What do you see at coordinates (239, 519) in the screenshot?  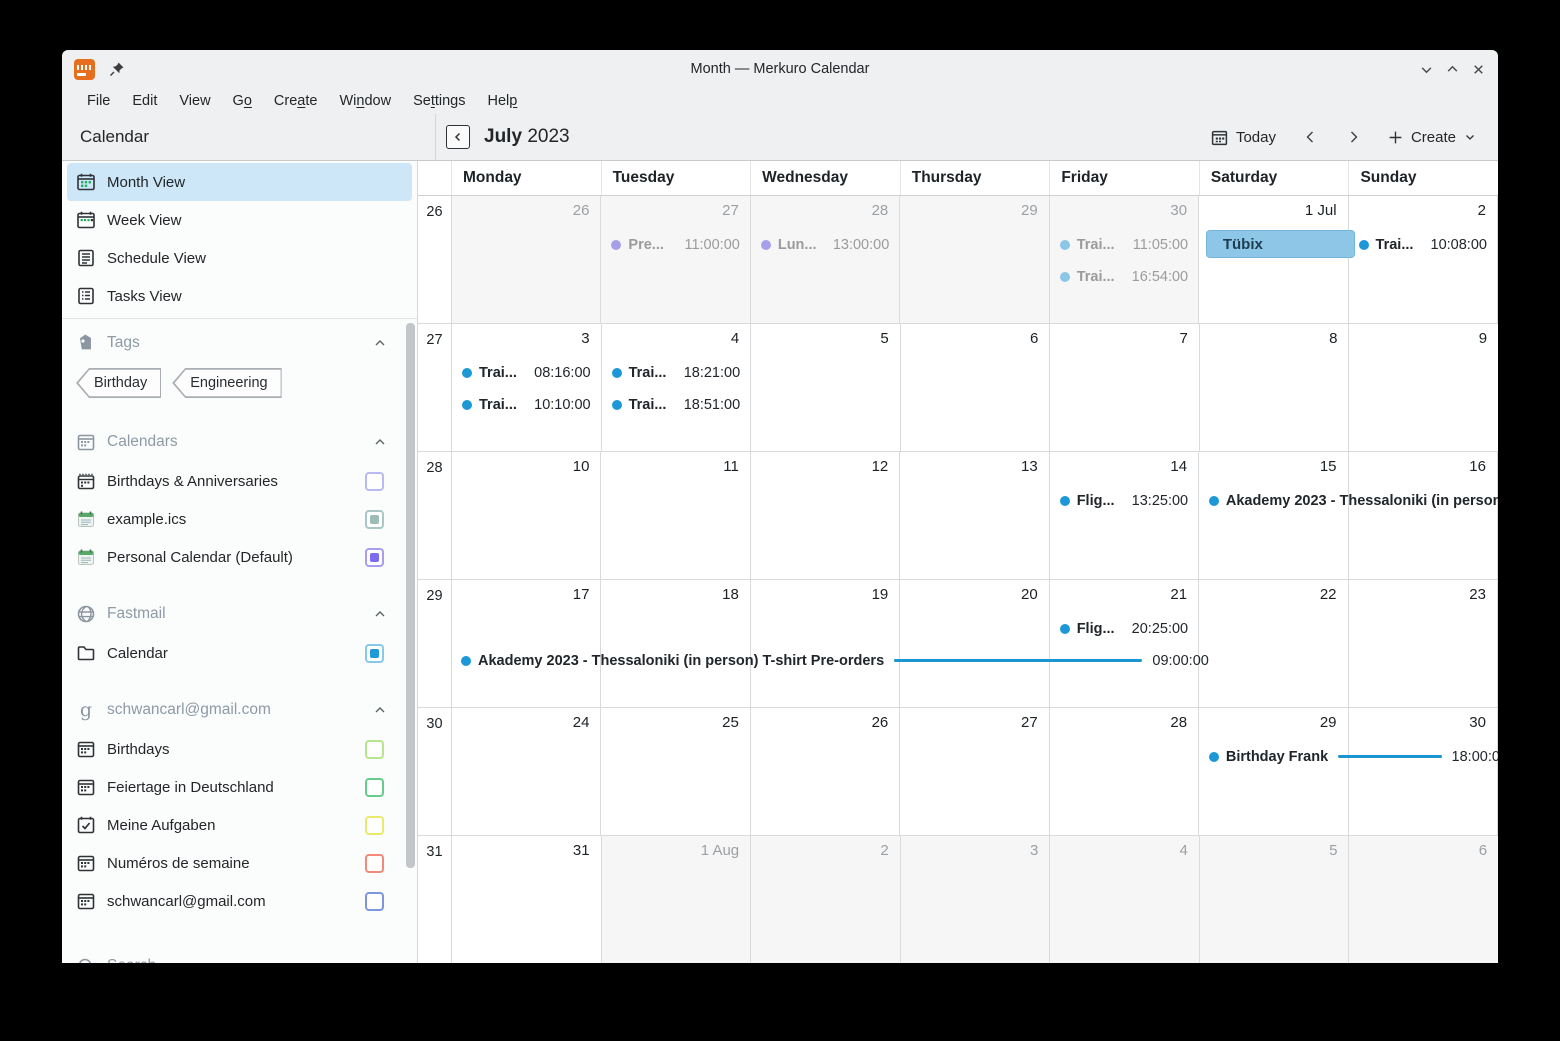 I see `calendar-item-example-ics: example.ics` at bounding box center [239, 519].